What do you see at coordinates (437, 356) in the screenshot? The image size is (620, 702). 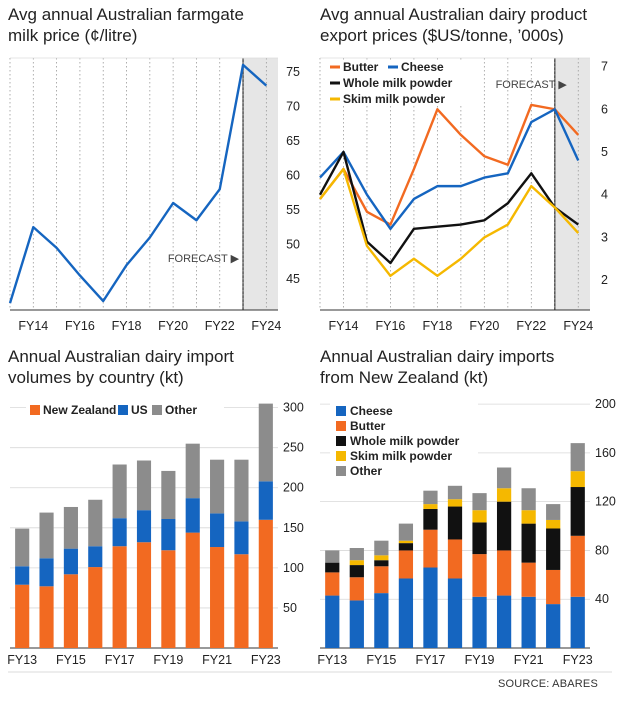 I see `chart4-title-line1: Annual Australian dairy imports` at bounding box center [437, 356].